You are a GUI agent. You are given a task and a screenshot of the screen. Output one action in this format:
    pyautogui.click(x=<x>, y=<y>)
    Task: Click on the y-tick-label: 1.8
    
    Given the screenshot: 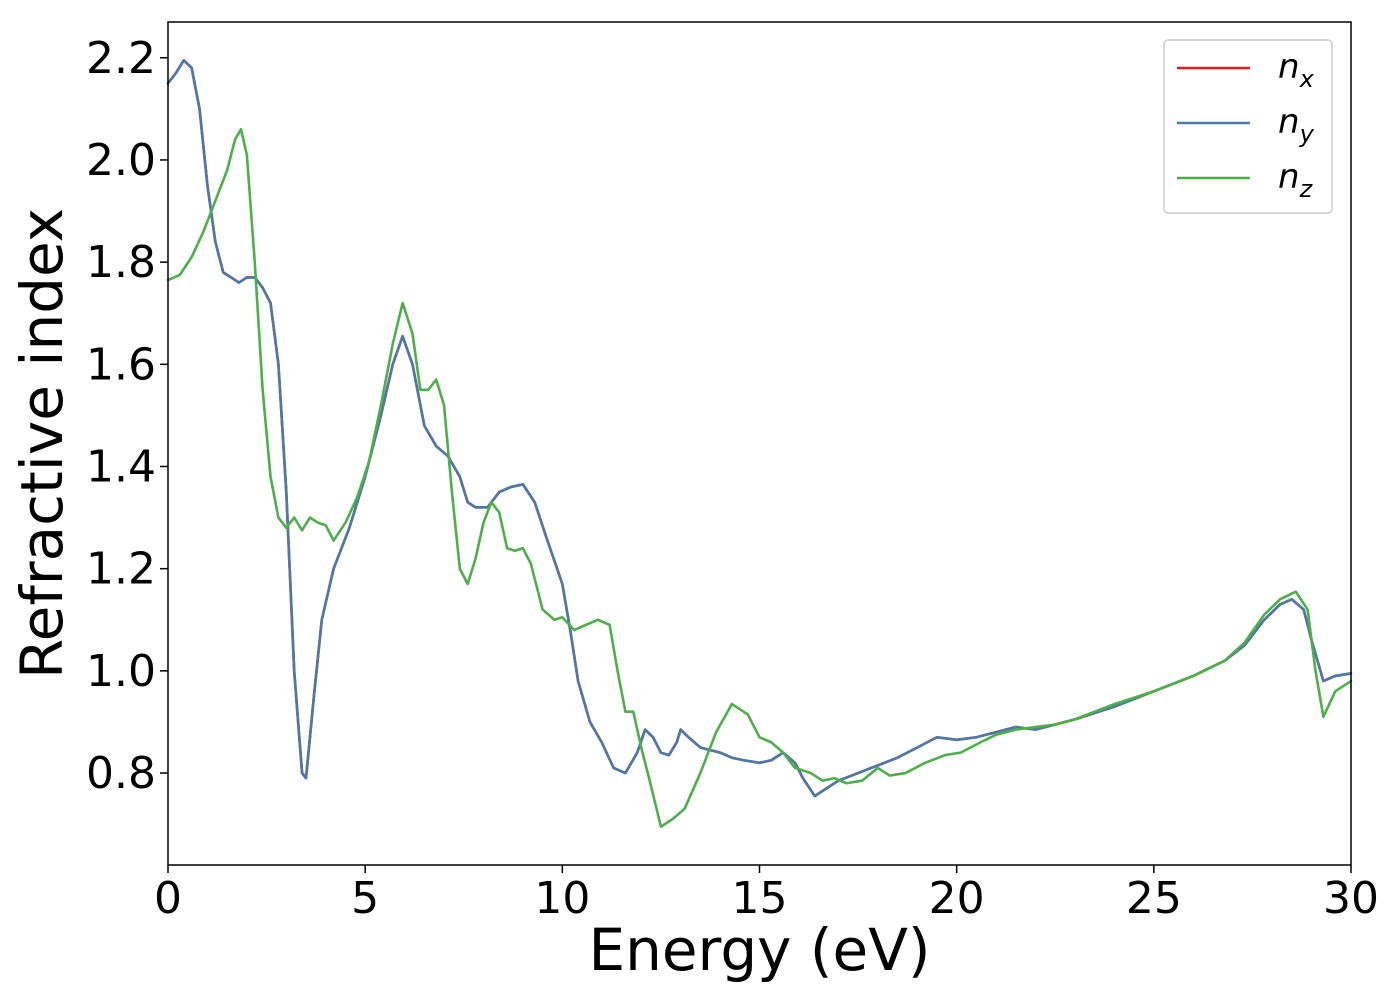 What is the action you would take?
    pyautogui.click(x=121, y=262)
    